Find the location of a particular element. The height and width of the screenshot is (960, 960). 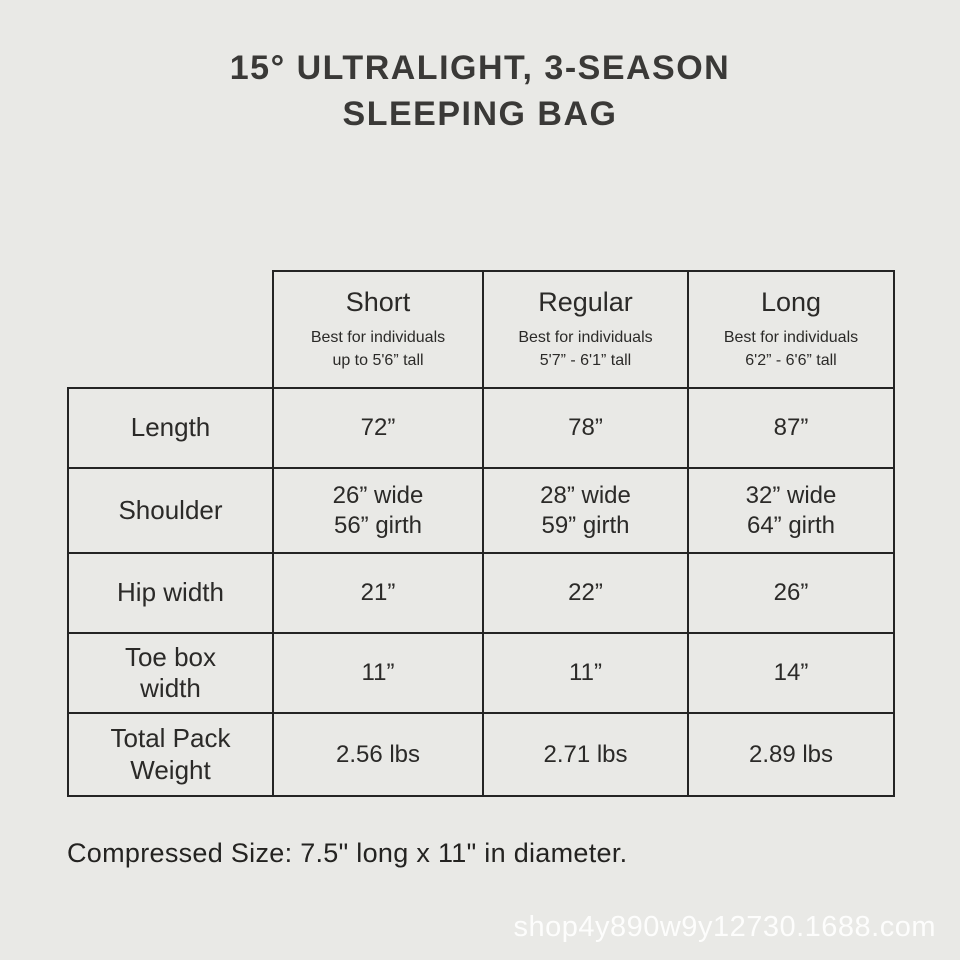

value-shoulder-regular: 28” wide 59” girth is located at coordinates (585, 510).